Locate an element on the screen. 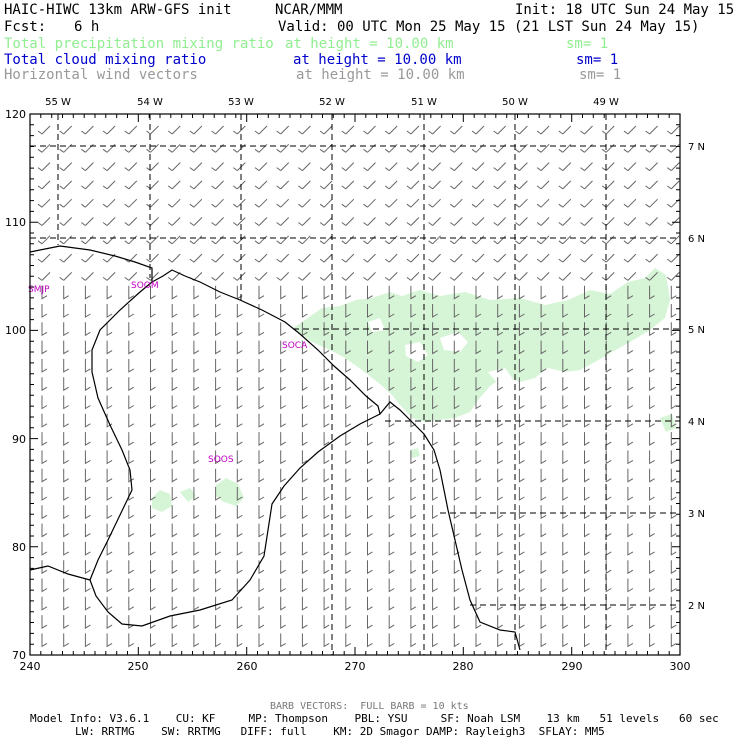 This screenshot has height=740, width=740. lat-label-2n: 2 N is located at coordinates (696, 606).